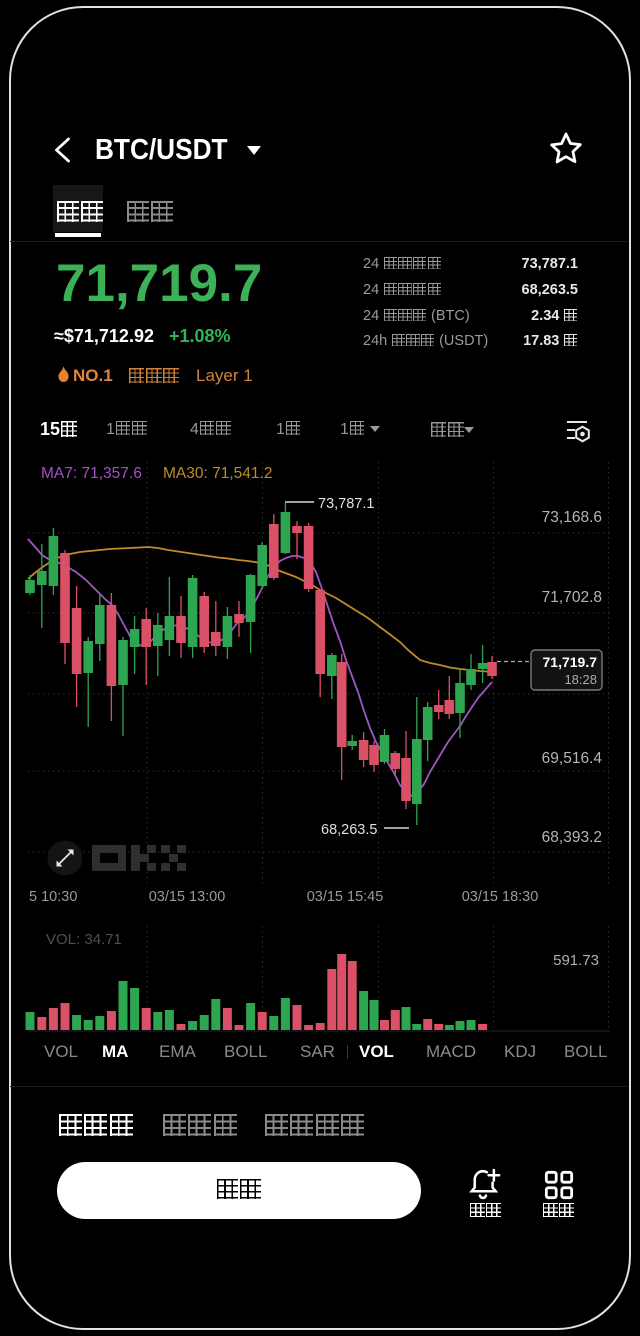  I want to click on svg-text: 03/15 18:30, so click(500, 897).